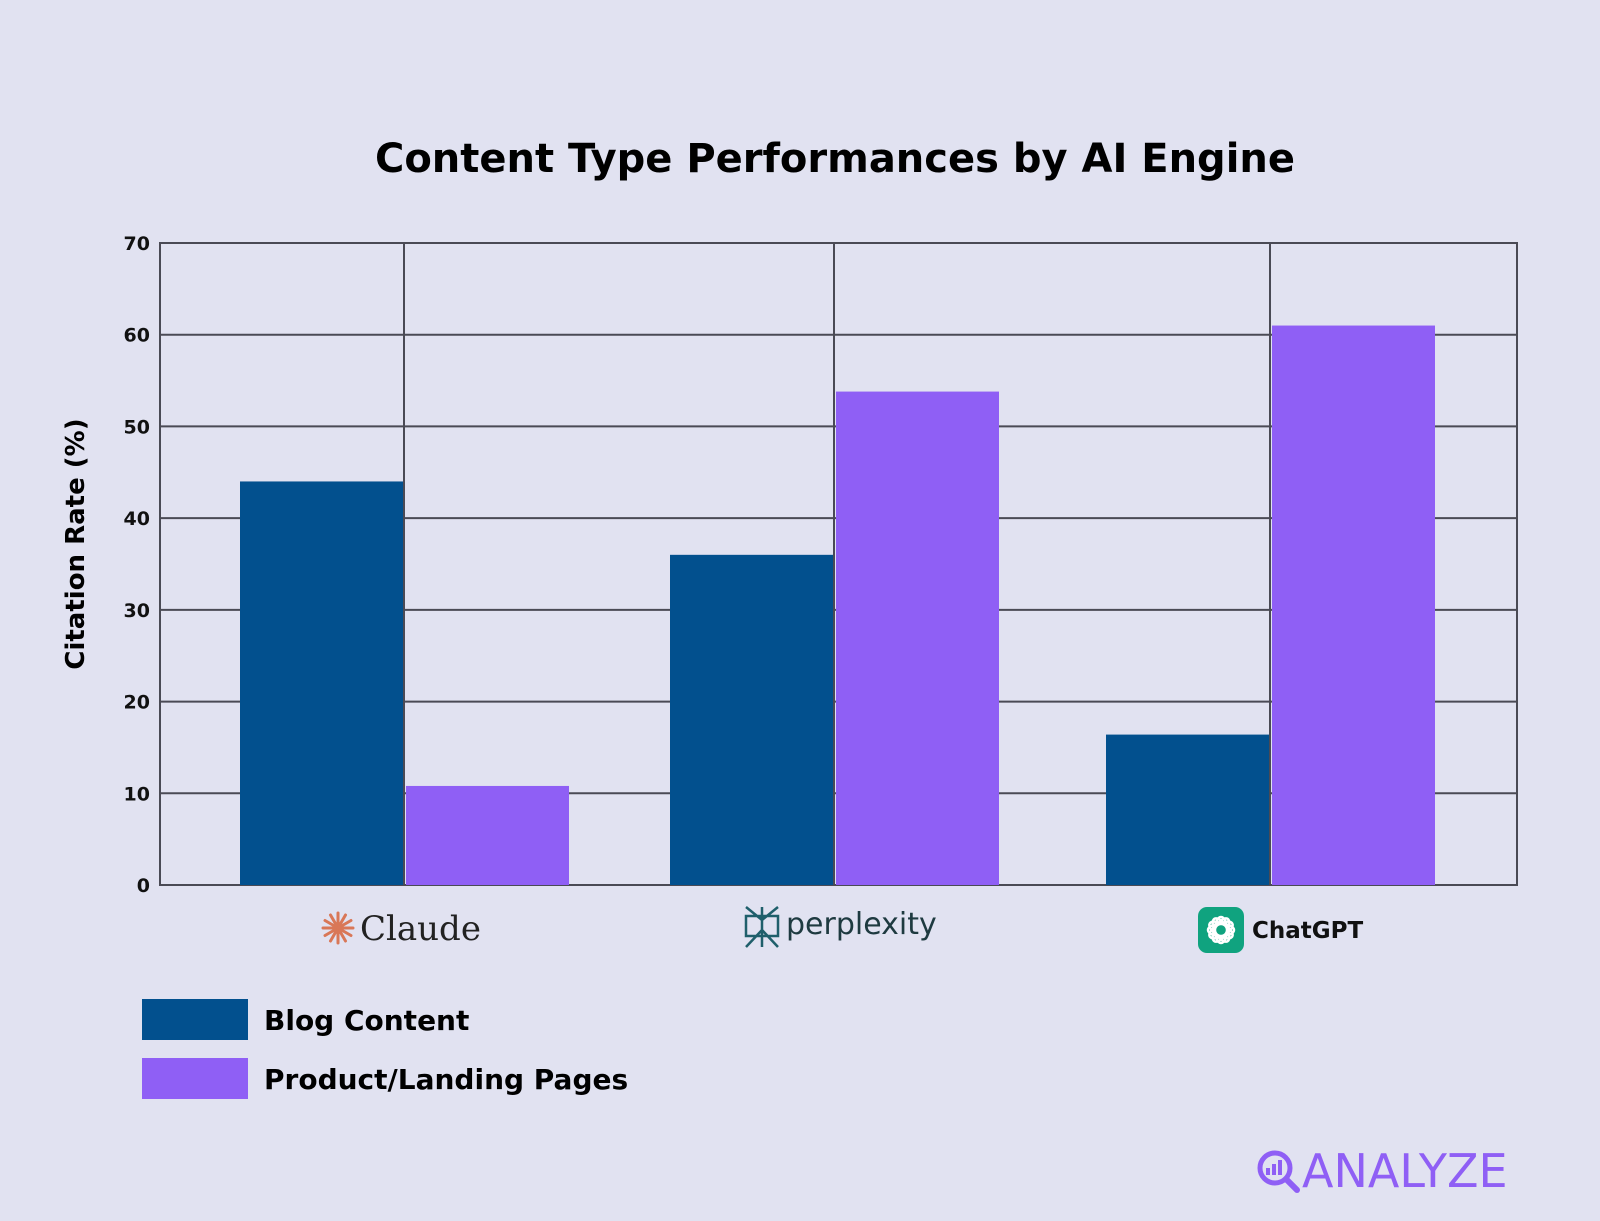  What do you see at coordinates (366, 1020) in the screenshot?
I see `legend-label: Blog Content` at bounding box center [366, 1020].